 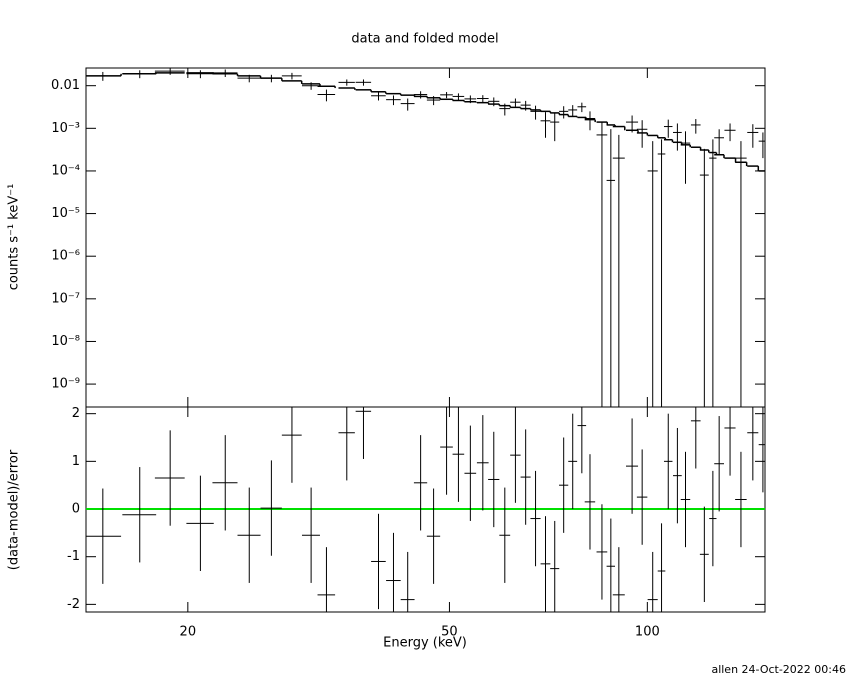 I want to click on chart-title: data and folded model, so click(x=424, y=39).